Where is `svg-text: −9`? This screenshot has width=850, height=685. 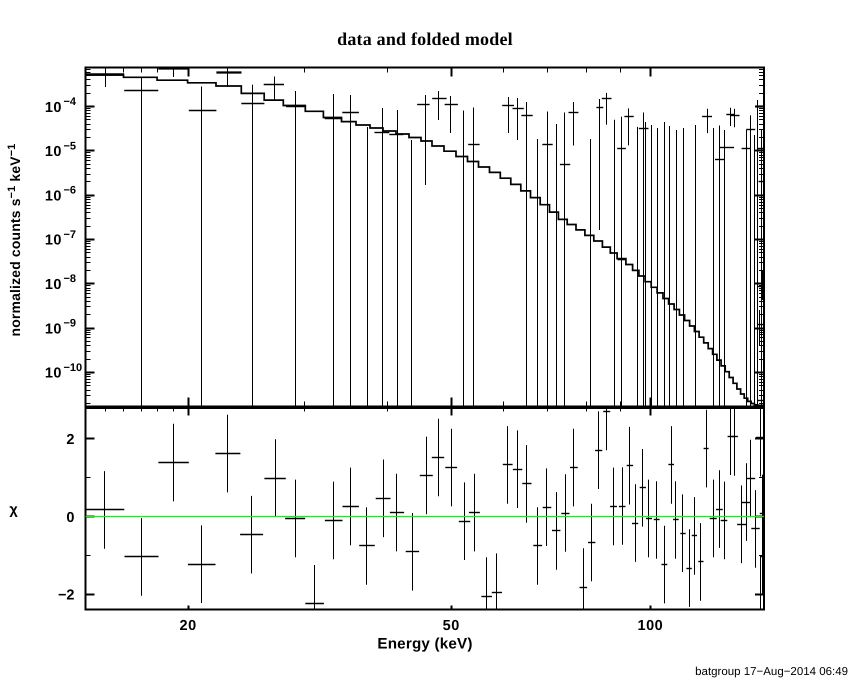
svg-text: −9 is located at coordinates (70, 324).